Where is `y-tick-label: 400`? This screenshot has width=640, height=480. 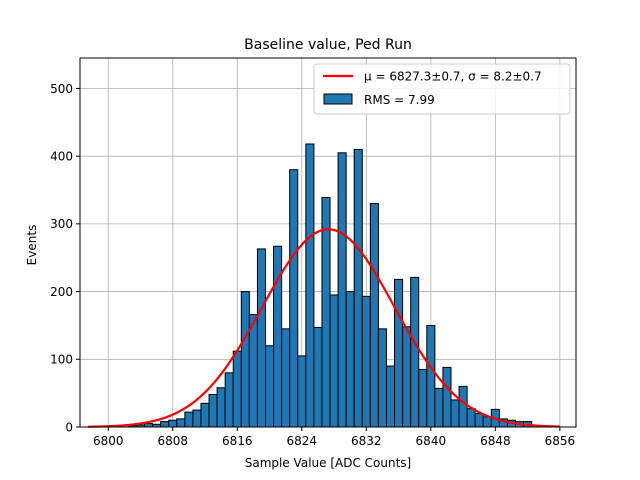 y-tick-label: 400 is located at coordinates (61, 156).